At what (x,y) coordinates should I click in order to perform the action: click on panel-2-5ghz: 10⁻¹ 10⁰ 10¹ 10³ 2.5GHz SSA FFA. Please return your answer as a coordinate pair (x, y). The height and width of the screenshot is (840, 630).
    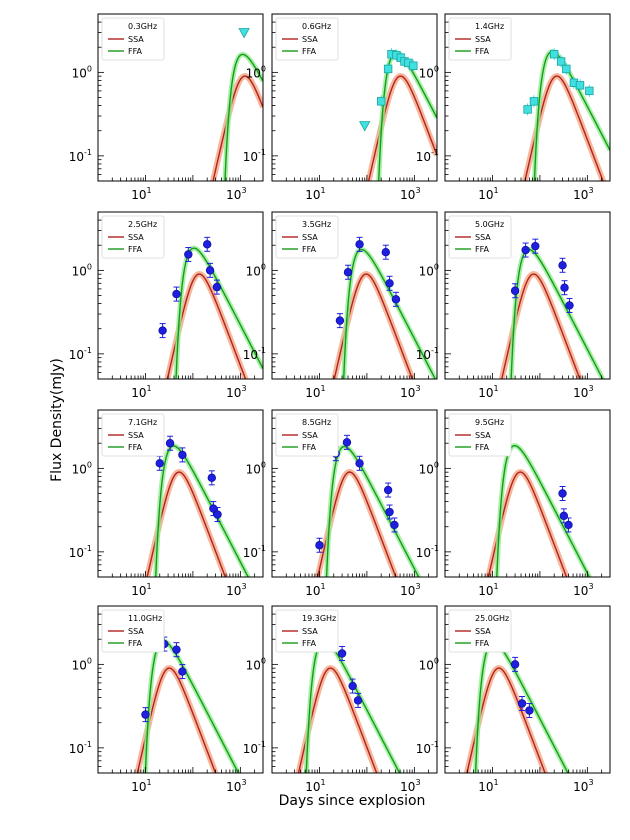
    Looking at the image, I should click on (166, 305).